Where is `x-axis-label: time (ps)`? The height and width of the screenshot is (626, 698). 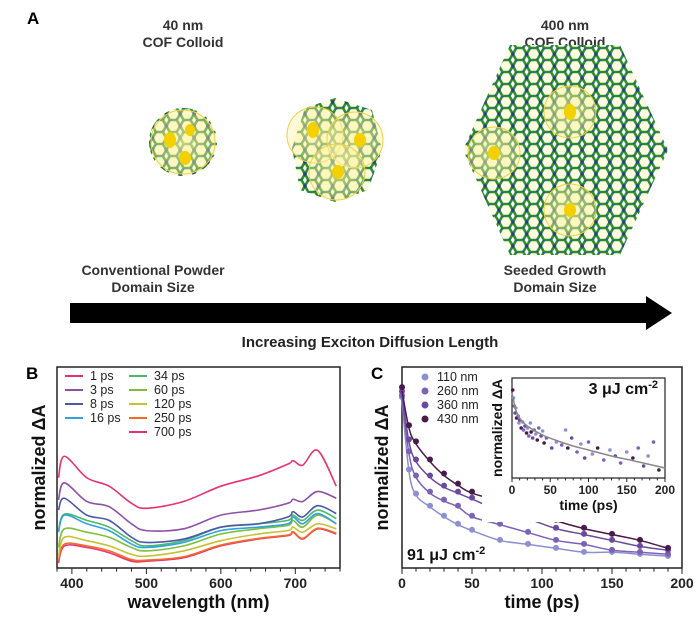
x-axis-label: time (ps) is located at coordinates (588, 505).